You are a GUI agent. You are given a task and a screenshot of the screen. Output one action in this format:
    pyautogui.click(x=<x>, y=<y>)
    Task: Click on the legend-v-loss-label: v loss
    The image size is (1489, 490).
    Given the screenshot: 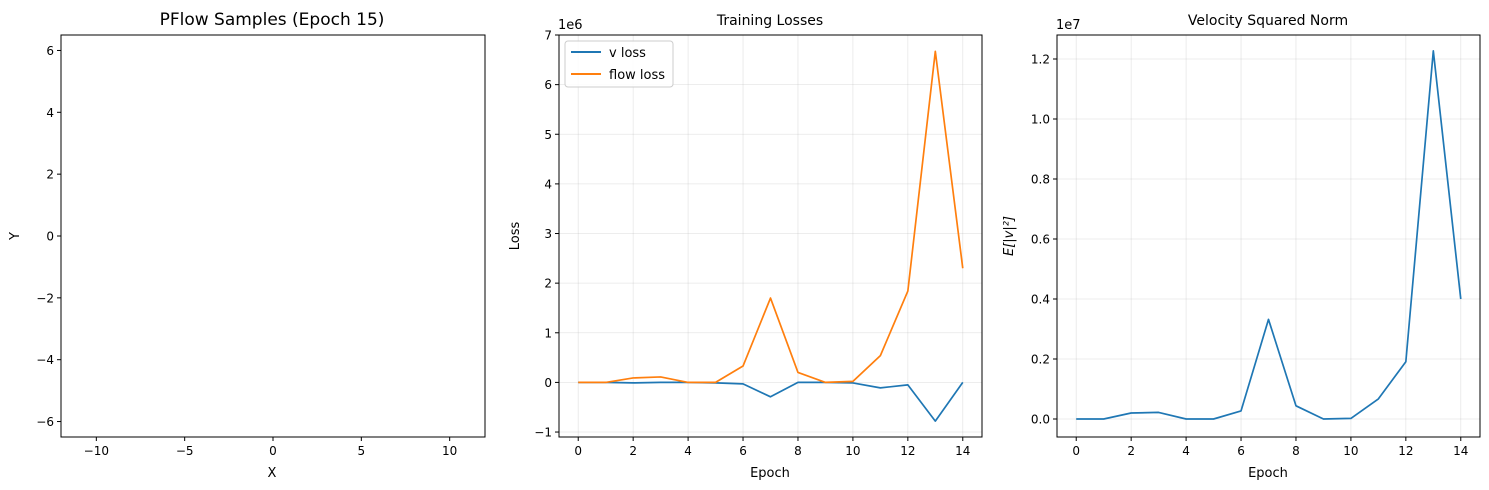 What is the action you would take?
    pyautogui.click(x=627, y=53)
    